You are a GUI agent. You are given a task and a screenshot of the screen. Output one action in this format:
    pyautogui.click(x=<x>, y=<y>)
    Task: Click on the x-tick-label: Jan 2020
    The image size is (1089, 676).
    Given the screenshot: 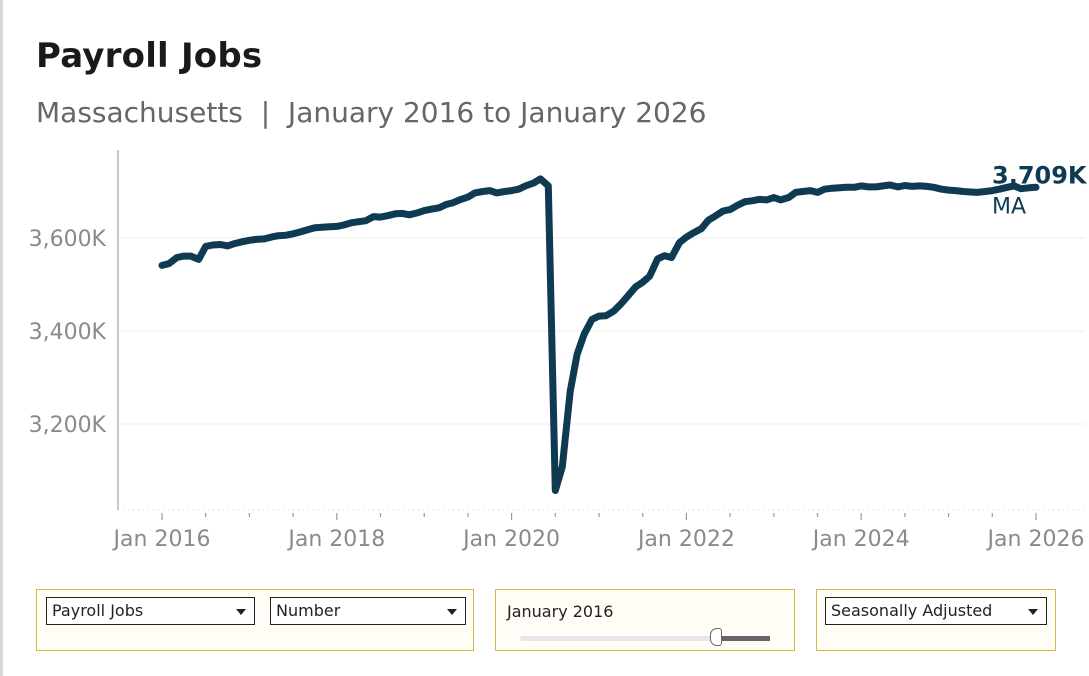 What is the action you would take?
    pyautogui.click(x=510, y=539)
    